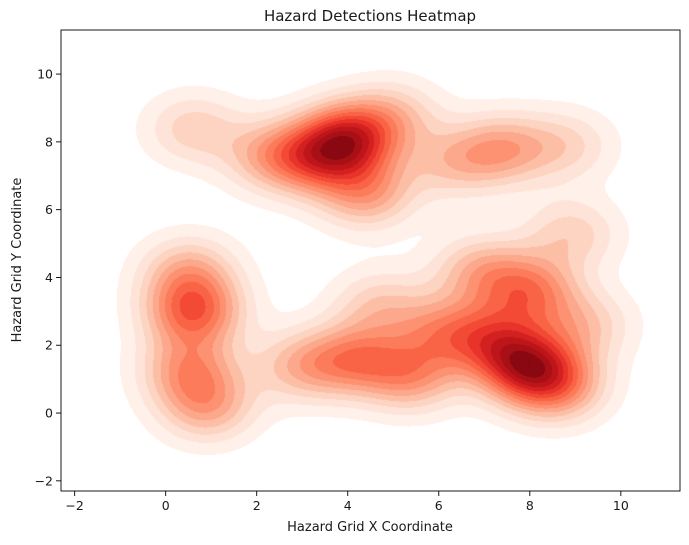 The height and width of the screenshot is (545, 689). What do you see at coordinates (621, 505) in the screenshot?
I see `x-tick-label: 10` at bounding box center [621, 505].